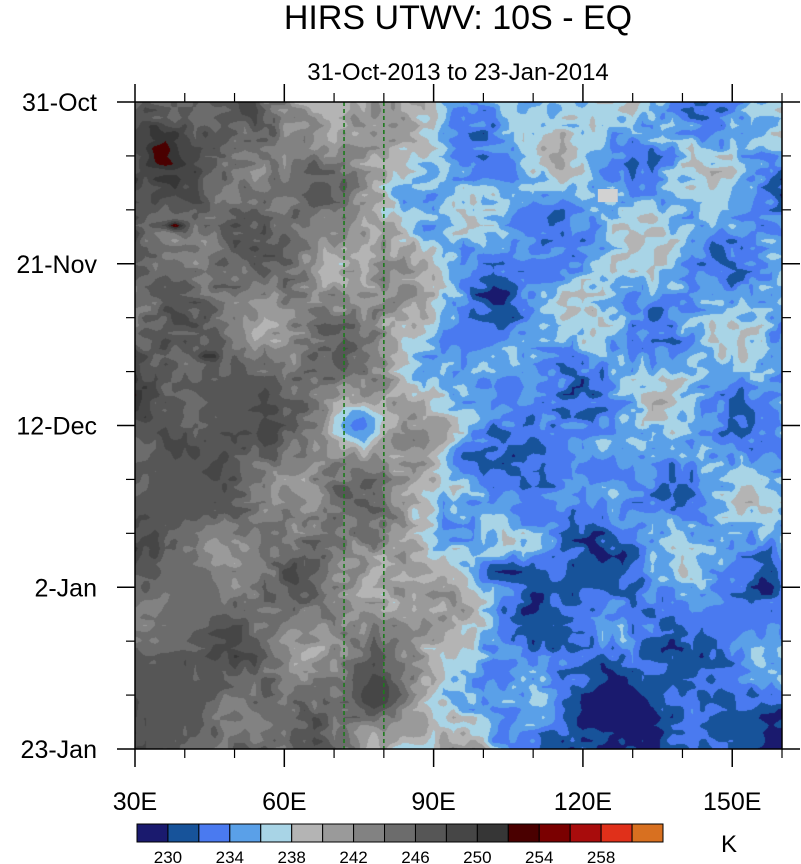  What do you see at coordinates (59, 750) in the screenshot?
I see `y-tick-label: 23-Jan` at bounding box center [59, 750].